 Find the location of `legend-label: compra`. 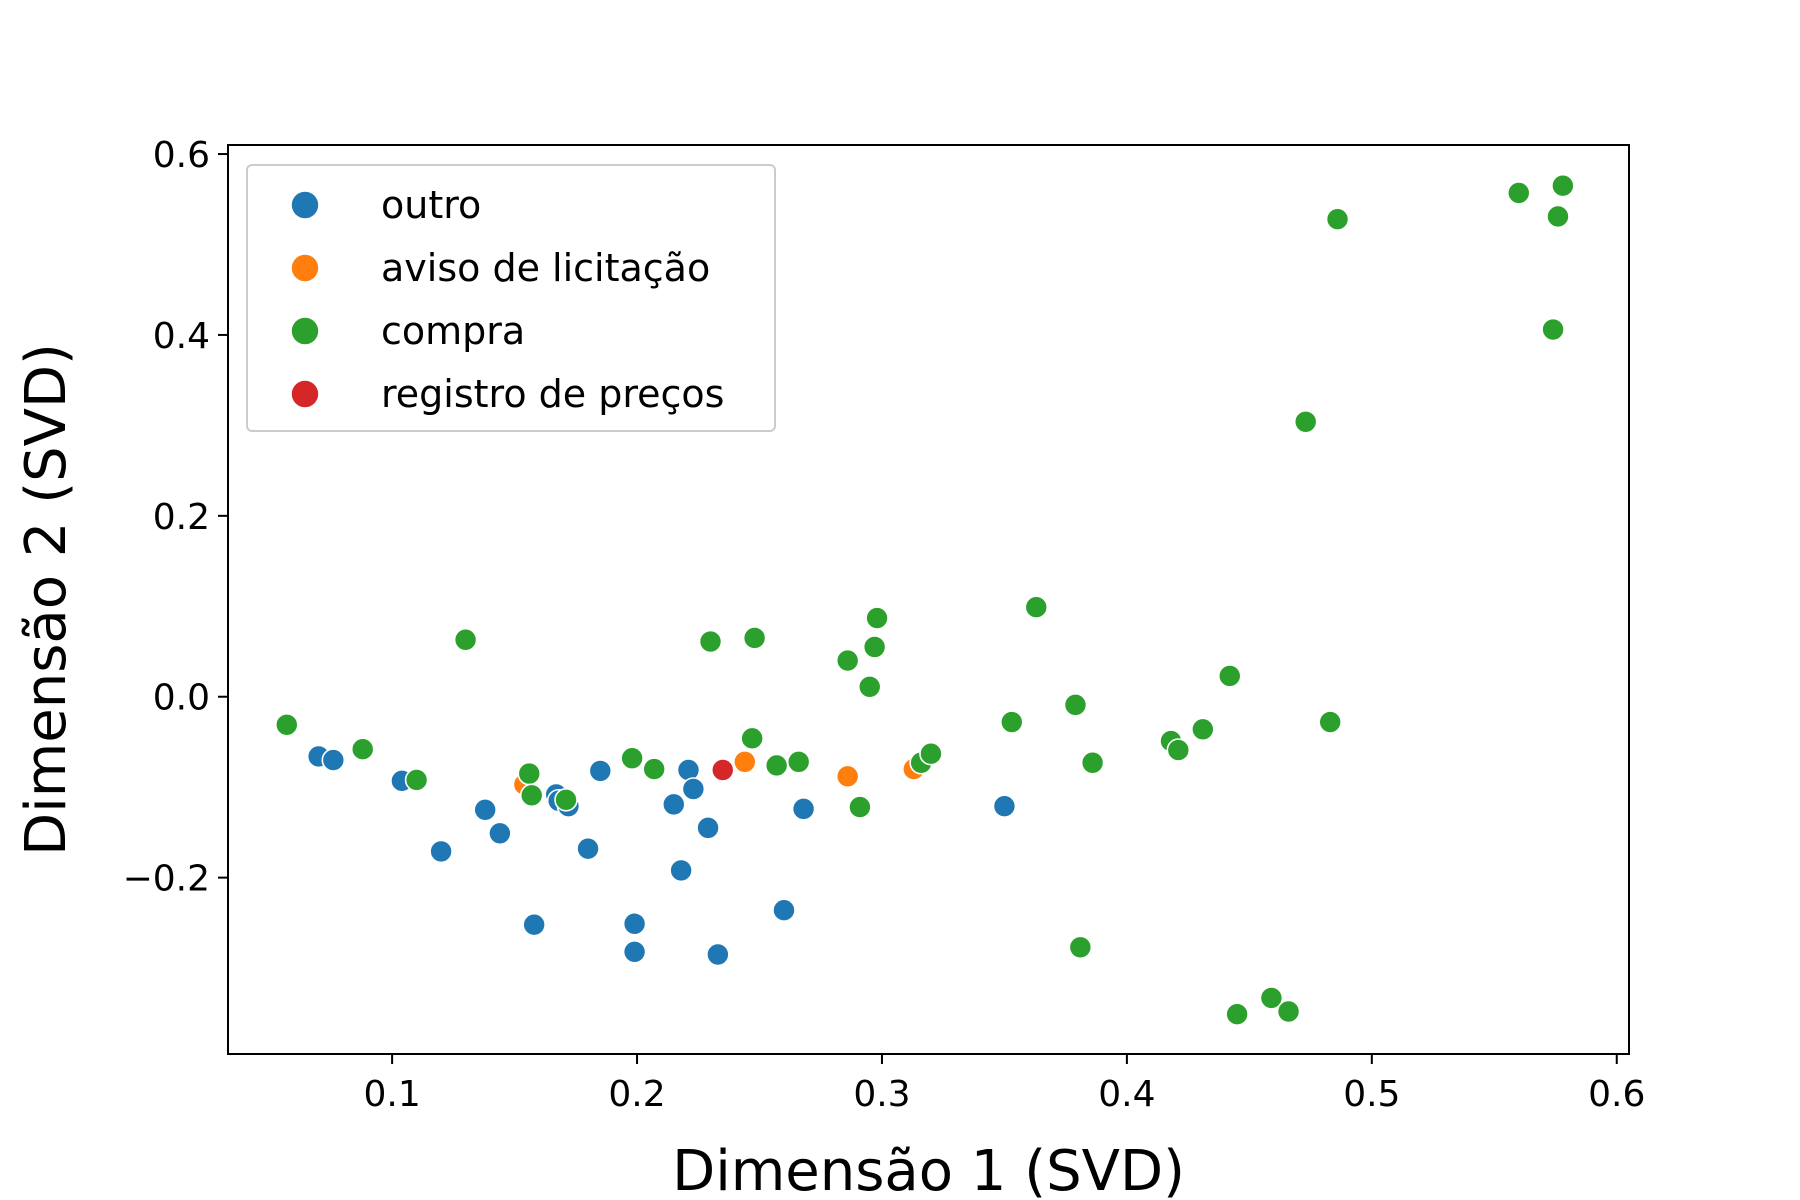

legend-label: compra is located at coordinates (453, 331).